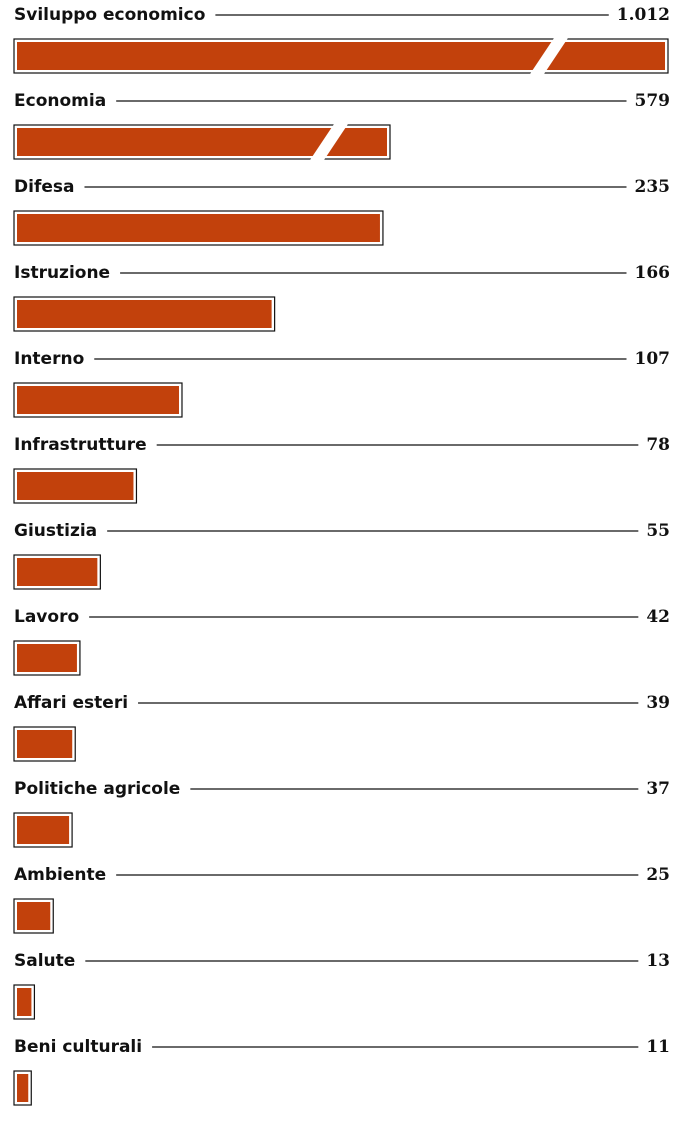  Describe the element at coordinates (62, 273) in the screenshot. I see `category-label-istruzione: Istruzione` at that location.